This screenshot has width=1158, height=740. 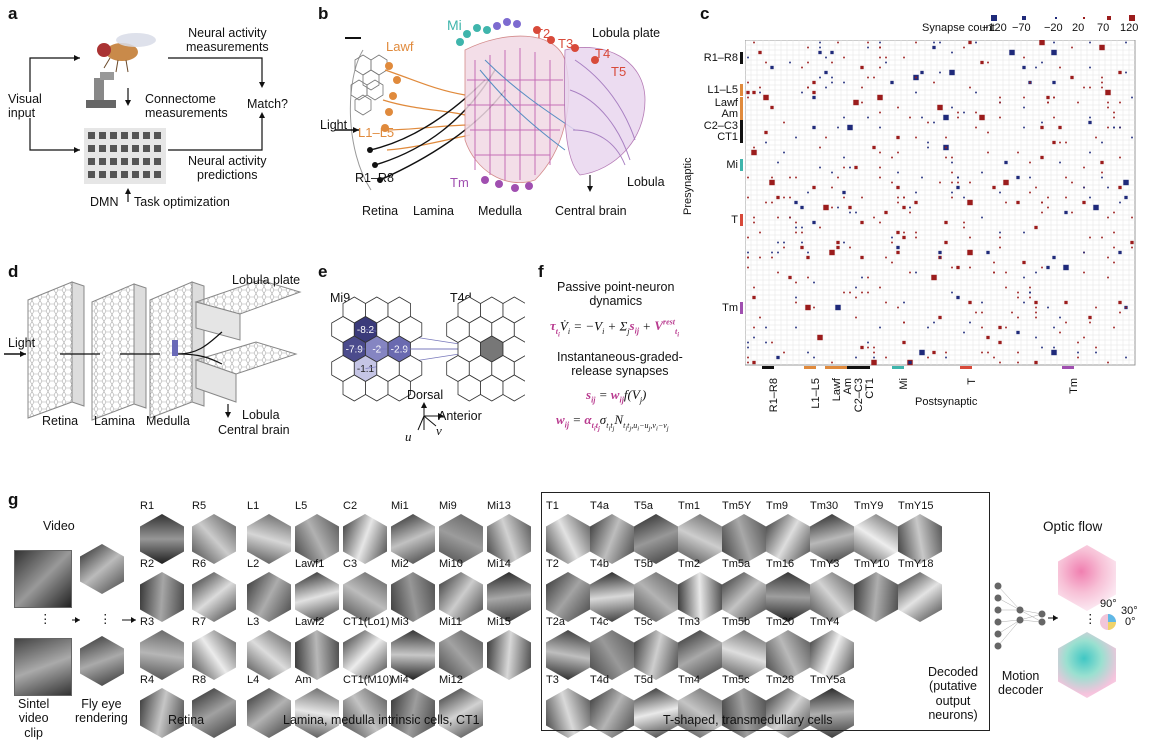 What do you see at coordinates (368, 680) in the screenshot?
I see `cell-label: CT1(M10)` at bounding box center [368, 680].